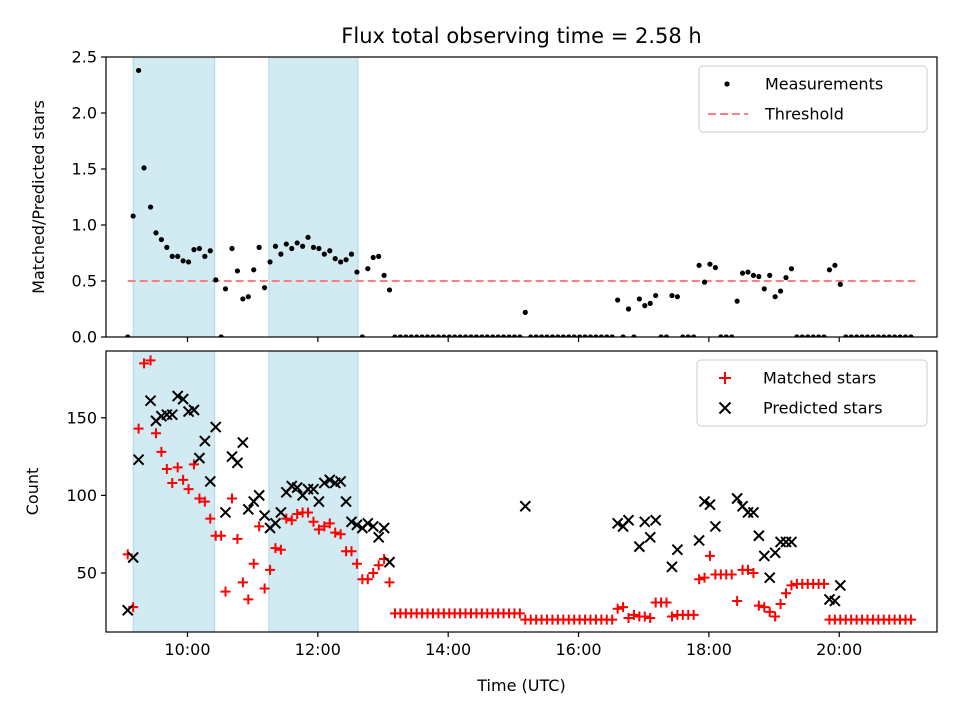 The height and width of the screenshot is (720, 960). What do you see at coordinates (521, 36) in the screenshot?
I see `chart-title: Flux total observing time = 2.58 h` at bounding box center [521, 36].